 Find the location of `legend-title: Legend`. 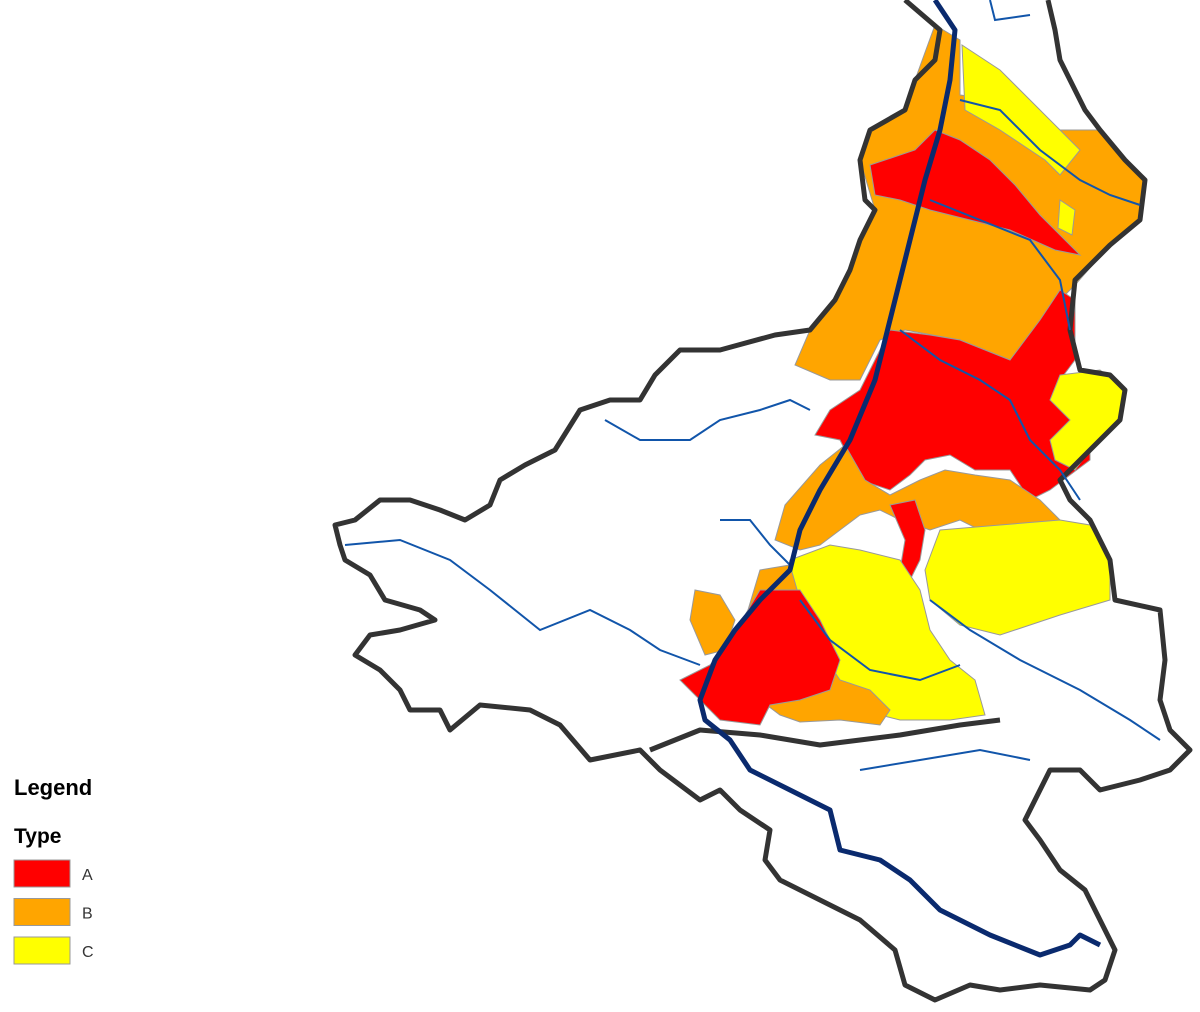

legend-title: Legend is located at coordinates (53, 787).